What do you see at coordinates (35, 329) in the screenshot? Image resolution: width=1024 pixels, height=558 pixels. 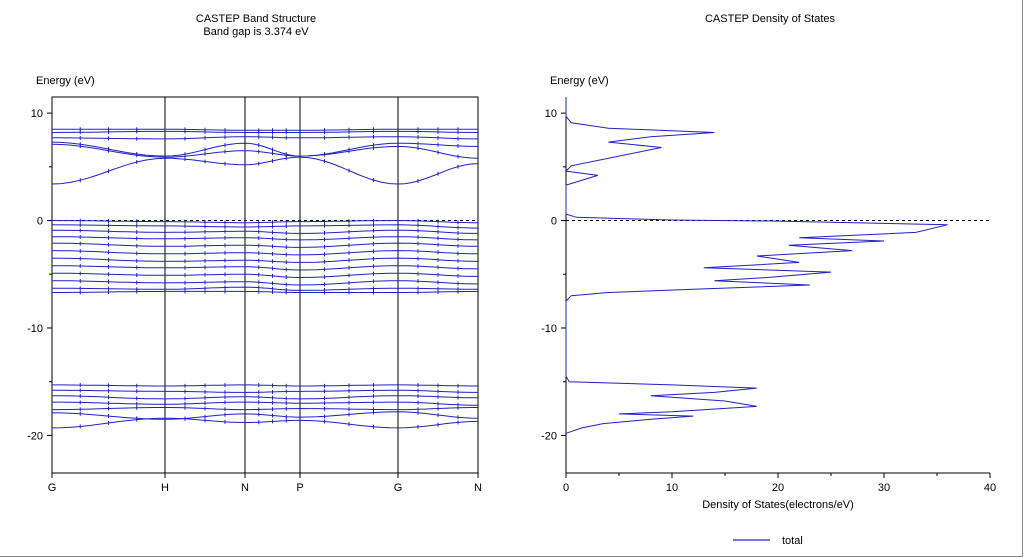 I see `band-ytick-label: -10` at bounding box center [35, 329].